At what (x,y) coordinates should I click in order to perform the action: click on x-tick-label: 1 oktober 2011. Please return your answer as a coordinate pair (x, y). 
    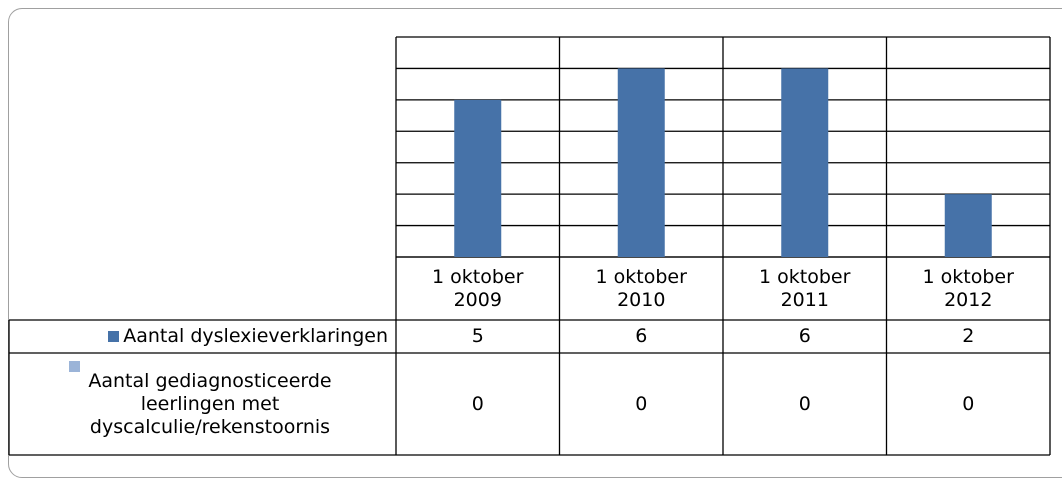
    Looking at the image, I should click on (805, 288).